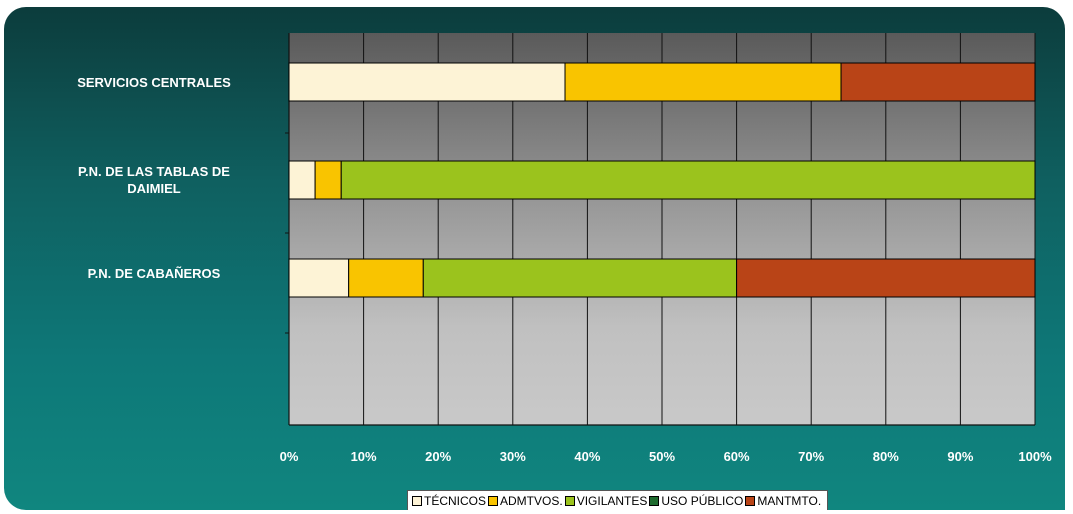 Image resolution: width=1073 pixels, height=514 pixels. Describe the element at coordinates (885, 456) in the screenshot. I see `x-tick-label: 80%` at that location.